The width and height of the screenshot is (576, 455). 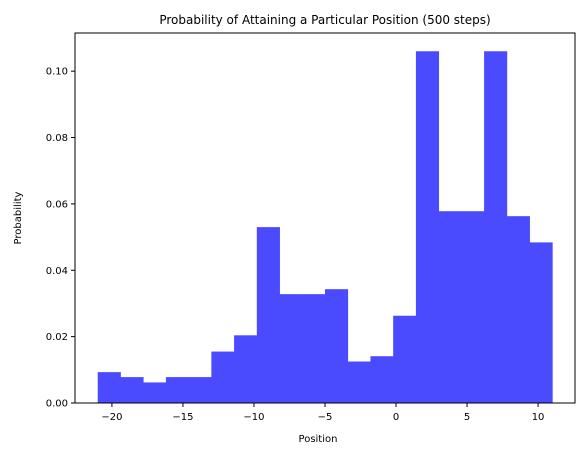 I want to click on x-tick-label-2: −10, so click(x=253, y=417).